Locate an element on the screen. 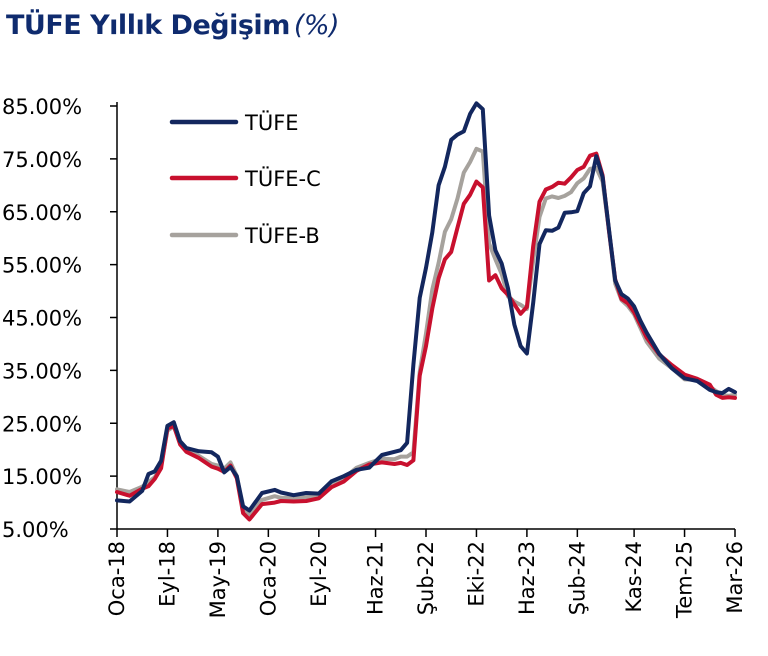 This screenshot has width=768, height=656. x-tick-label: Haz-23 is located at coordinates (527, 578).